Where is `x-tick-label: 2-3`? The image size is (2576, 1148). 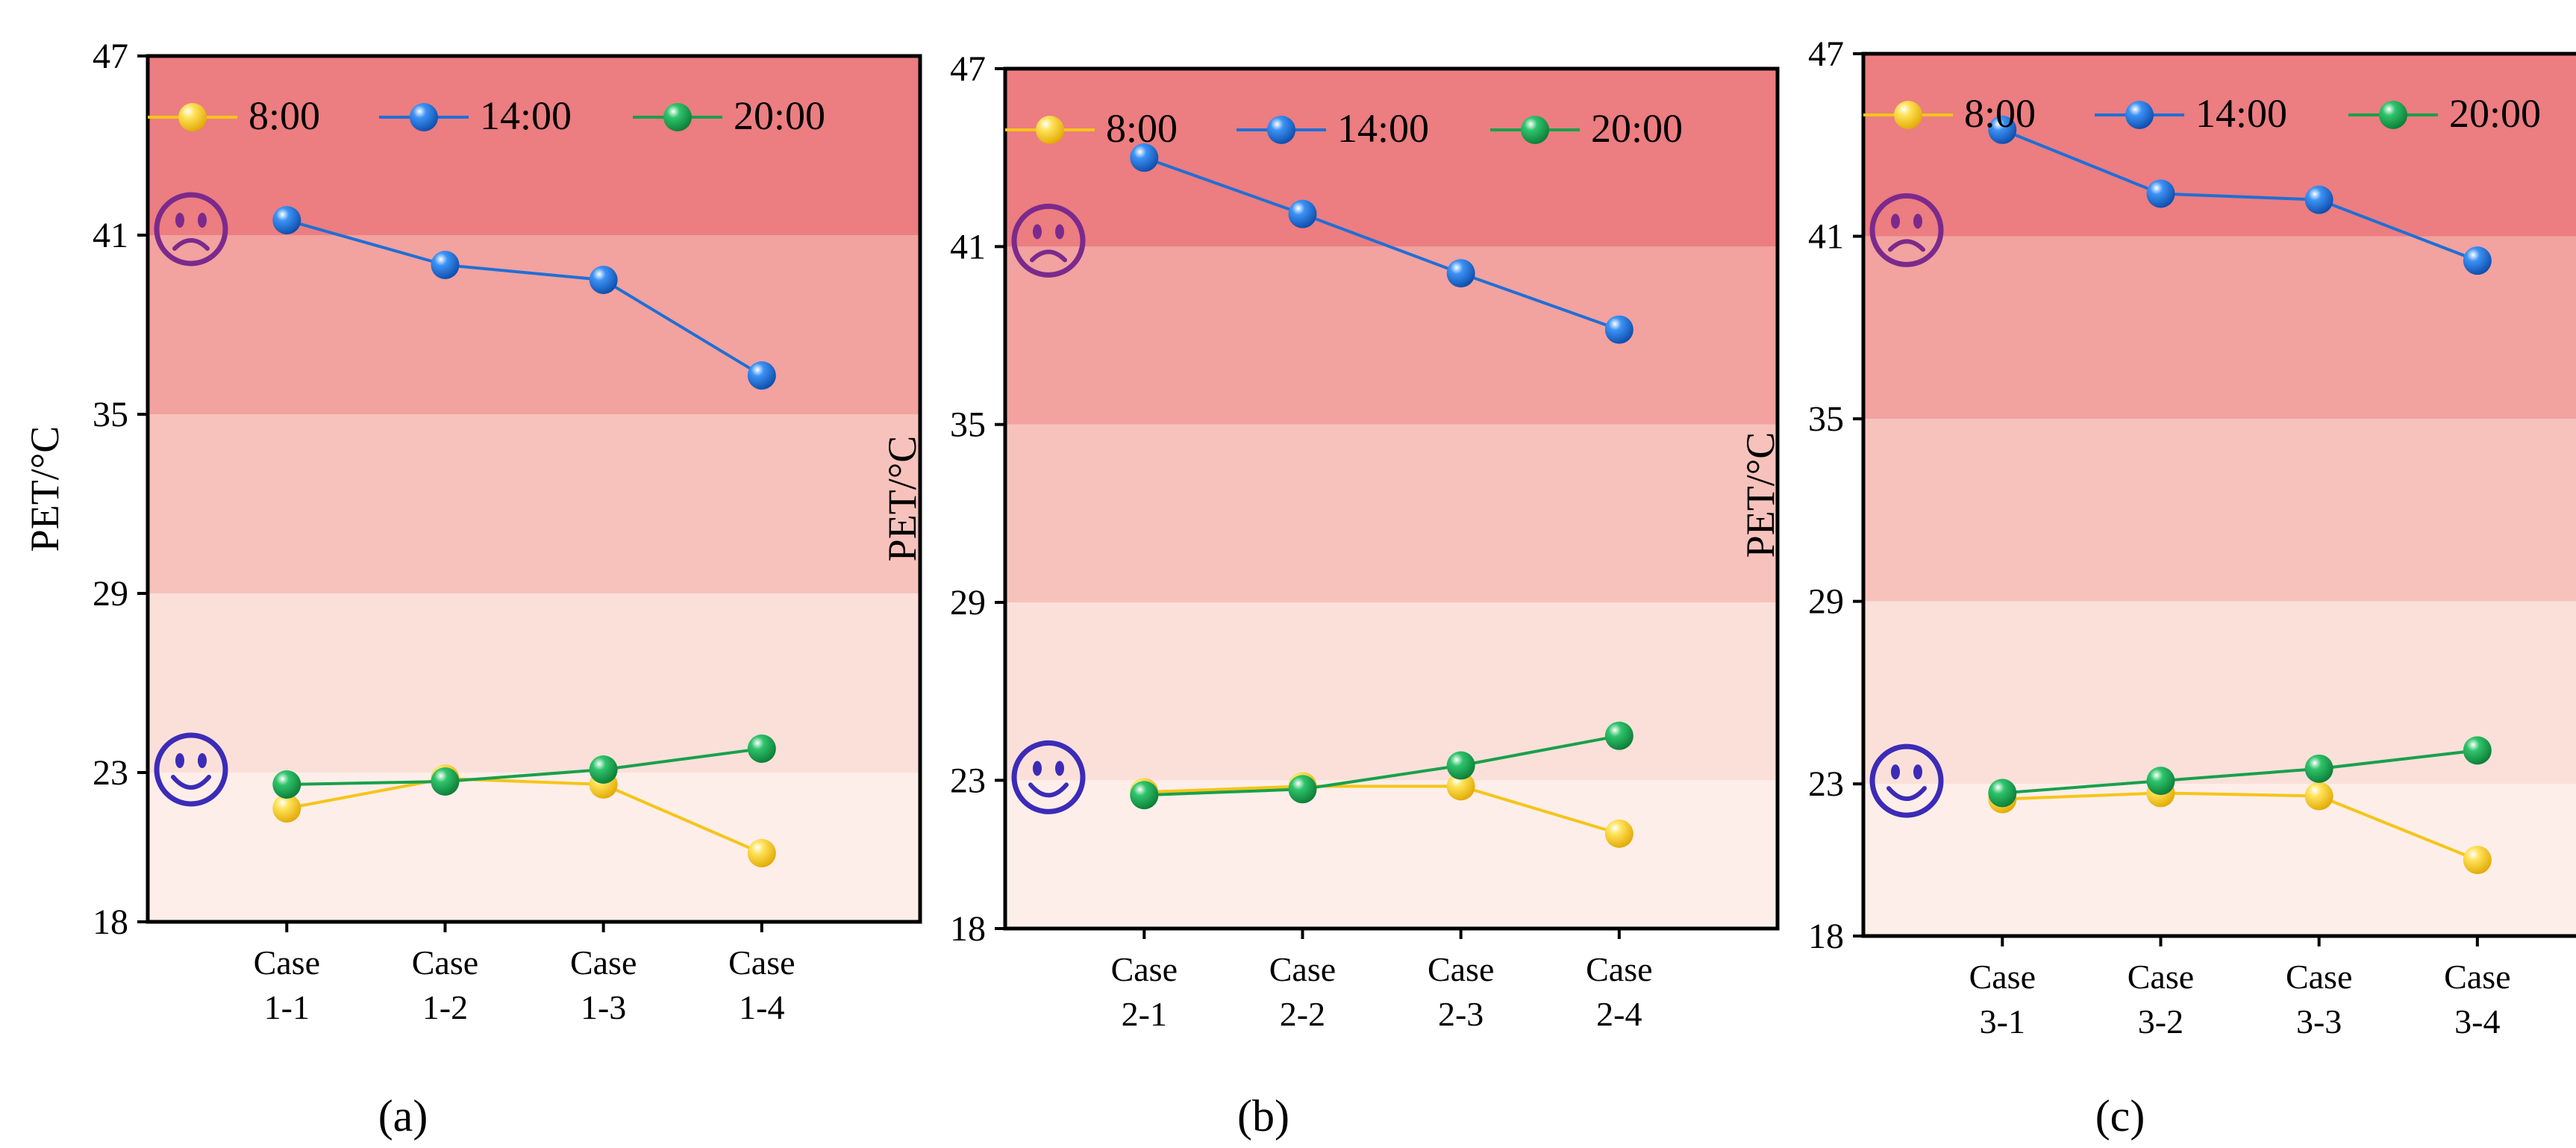
x-tick-label: 2-3 is located at coordinates (1461, 1014).